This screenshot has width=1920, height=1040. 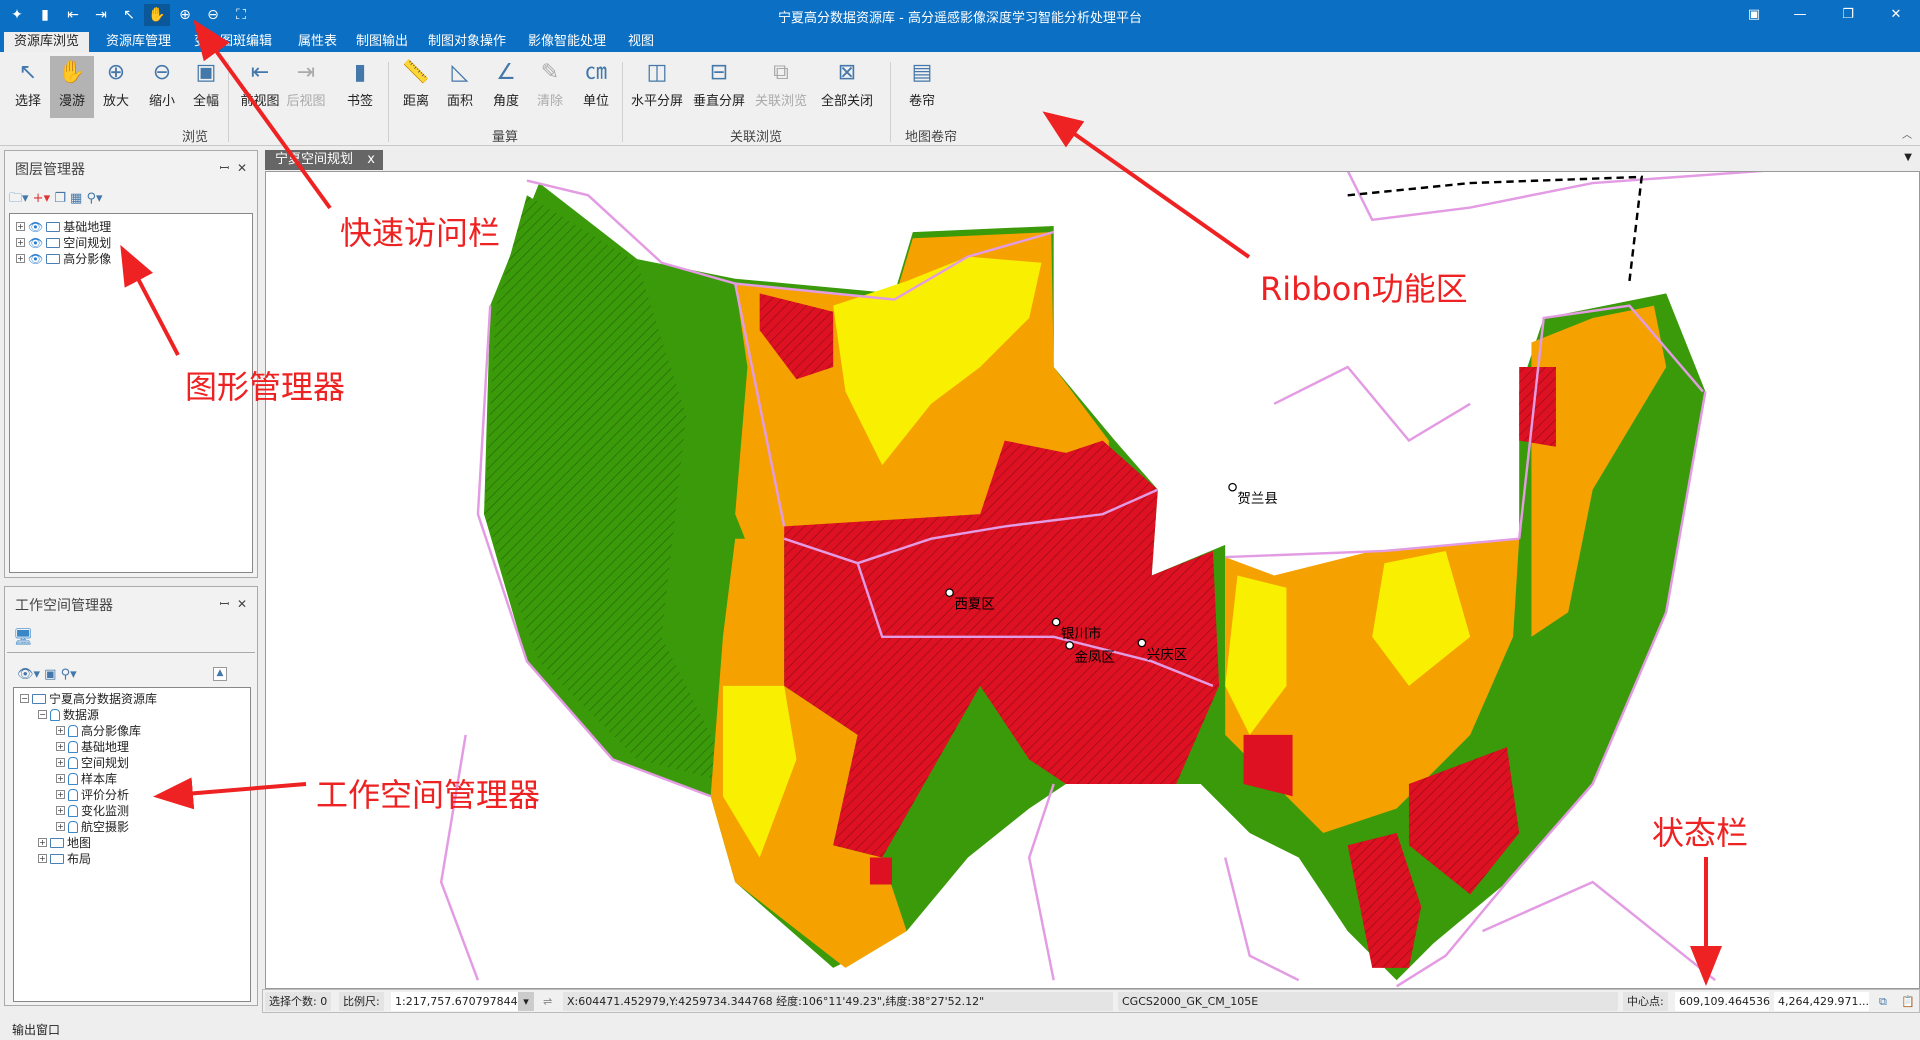 What do you see at coordinates (64, 858) in the screenshot?
I see `tree-node: + 布局` at bounding box center [64, 858].